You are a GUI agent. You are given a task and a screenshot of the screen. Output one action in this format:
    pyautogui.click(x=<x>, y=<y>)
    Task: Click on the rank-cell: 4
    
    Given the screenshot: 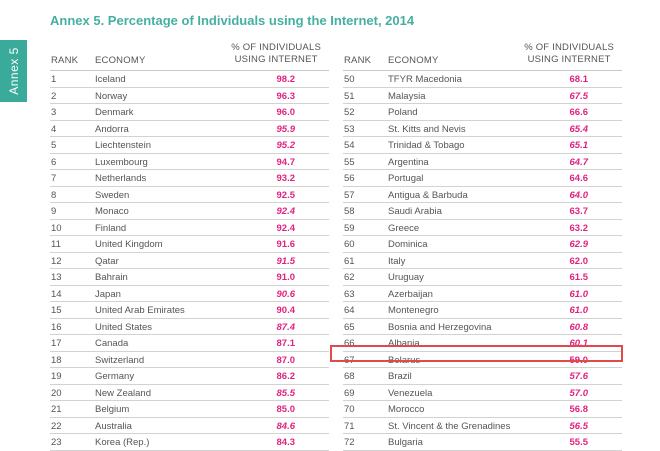 What is the action you would take?
    pyautogui.click(x=54, y=129)
    